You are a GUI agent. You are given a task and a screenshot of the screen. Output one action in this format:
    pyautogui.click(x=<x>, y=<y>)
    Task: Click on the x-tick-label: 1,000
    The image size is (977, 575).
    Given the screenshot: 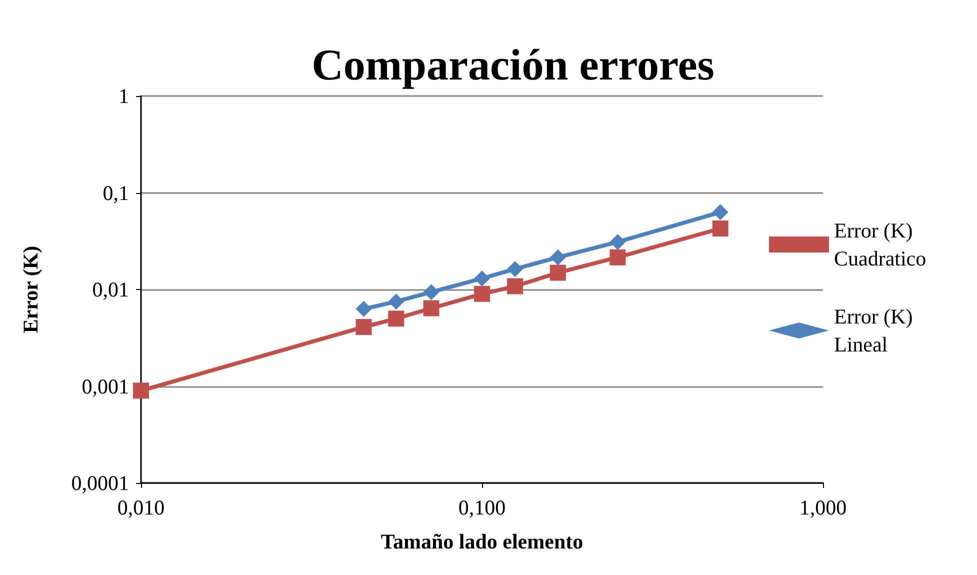 What is the action you would take?
    pyautogui.click(x=823, y=508)
    